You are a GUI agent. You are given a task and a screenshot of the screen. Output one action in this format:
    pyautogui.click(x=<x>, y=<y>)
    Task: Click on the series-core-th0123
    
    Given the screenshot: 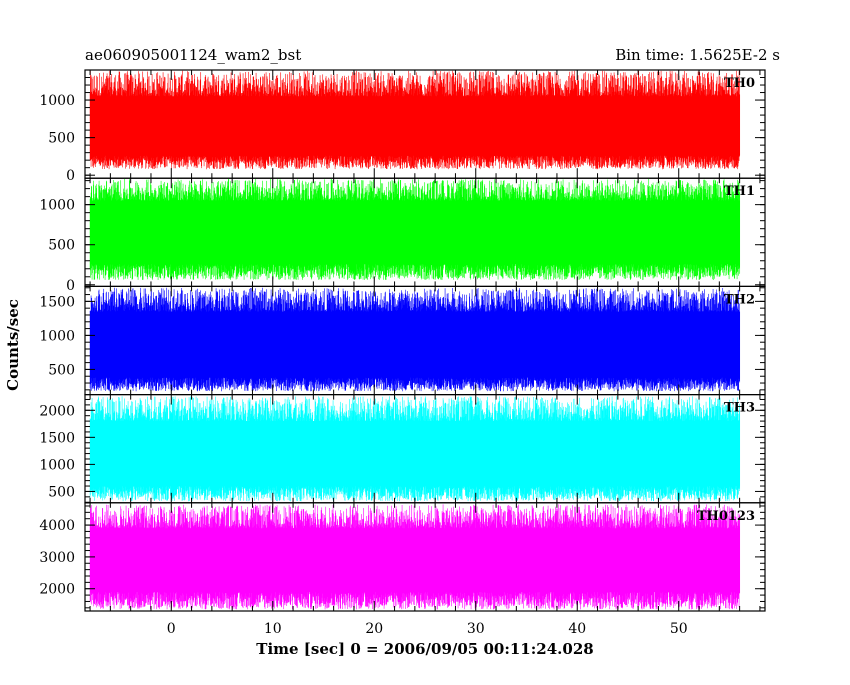 What is the action you would take?
    pyautogui.click(x=415, y=559)
    